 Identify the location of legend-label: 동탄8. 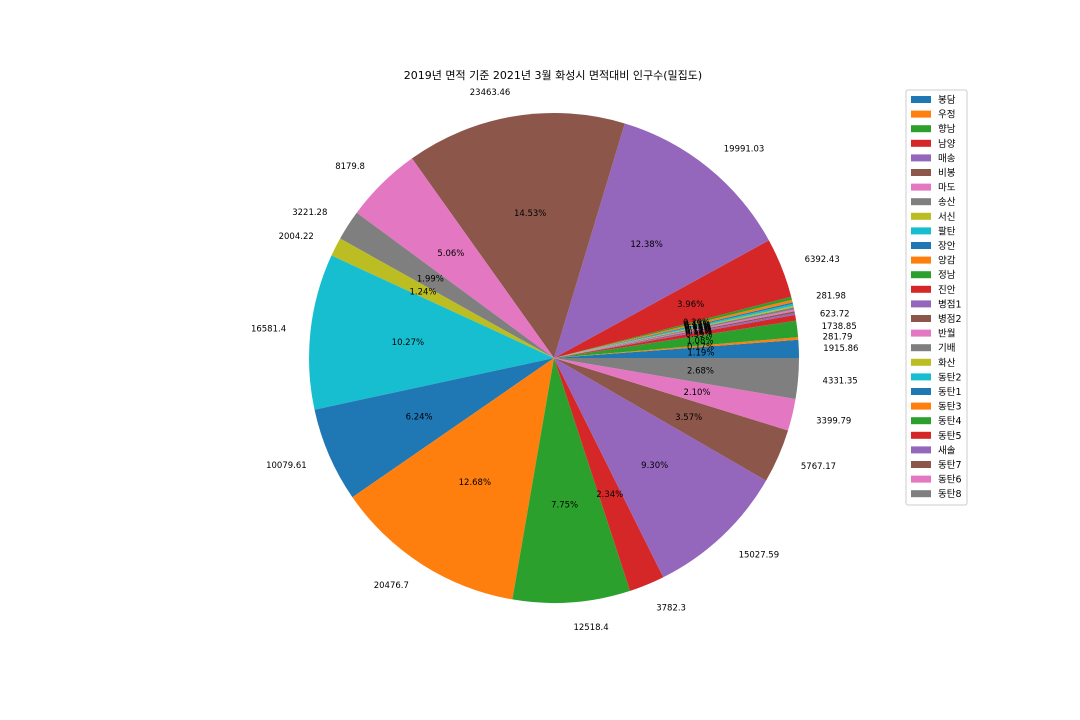
(950, 494).